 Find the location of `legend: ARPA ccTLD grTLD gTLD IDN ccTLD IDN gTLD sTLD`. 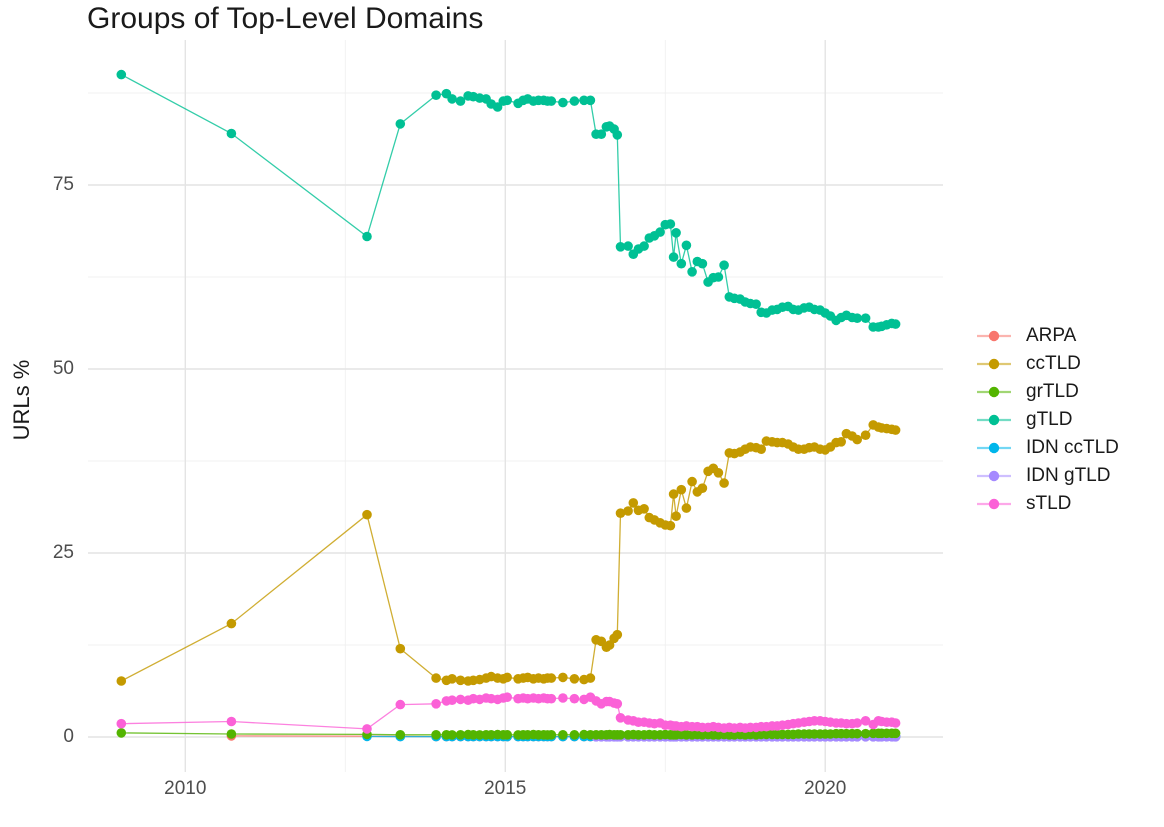

legend: ARPA ccTLD grTLD gTLD IDN ccTLD IDN gTLD sTLD is located at coordinates (1047, 420).